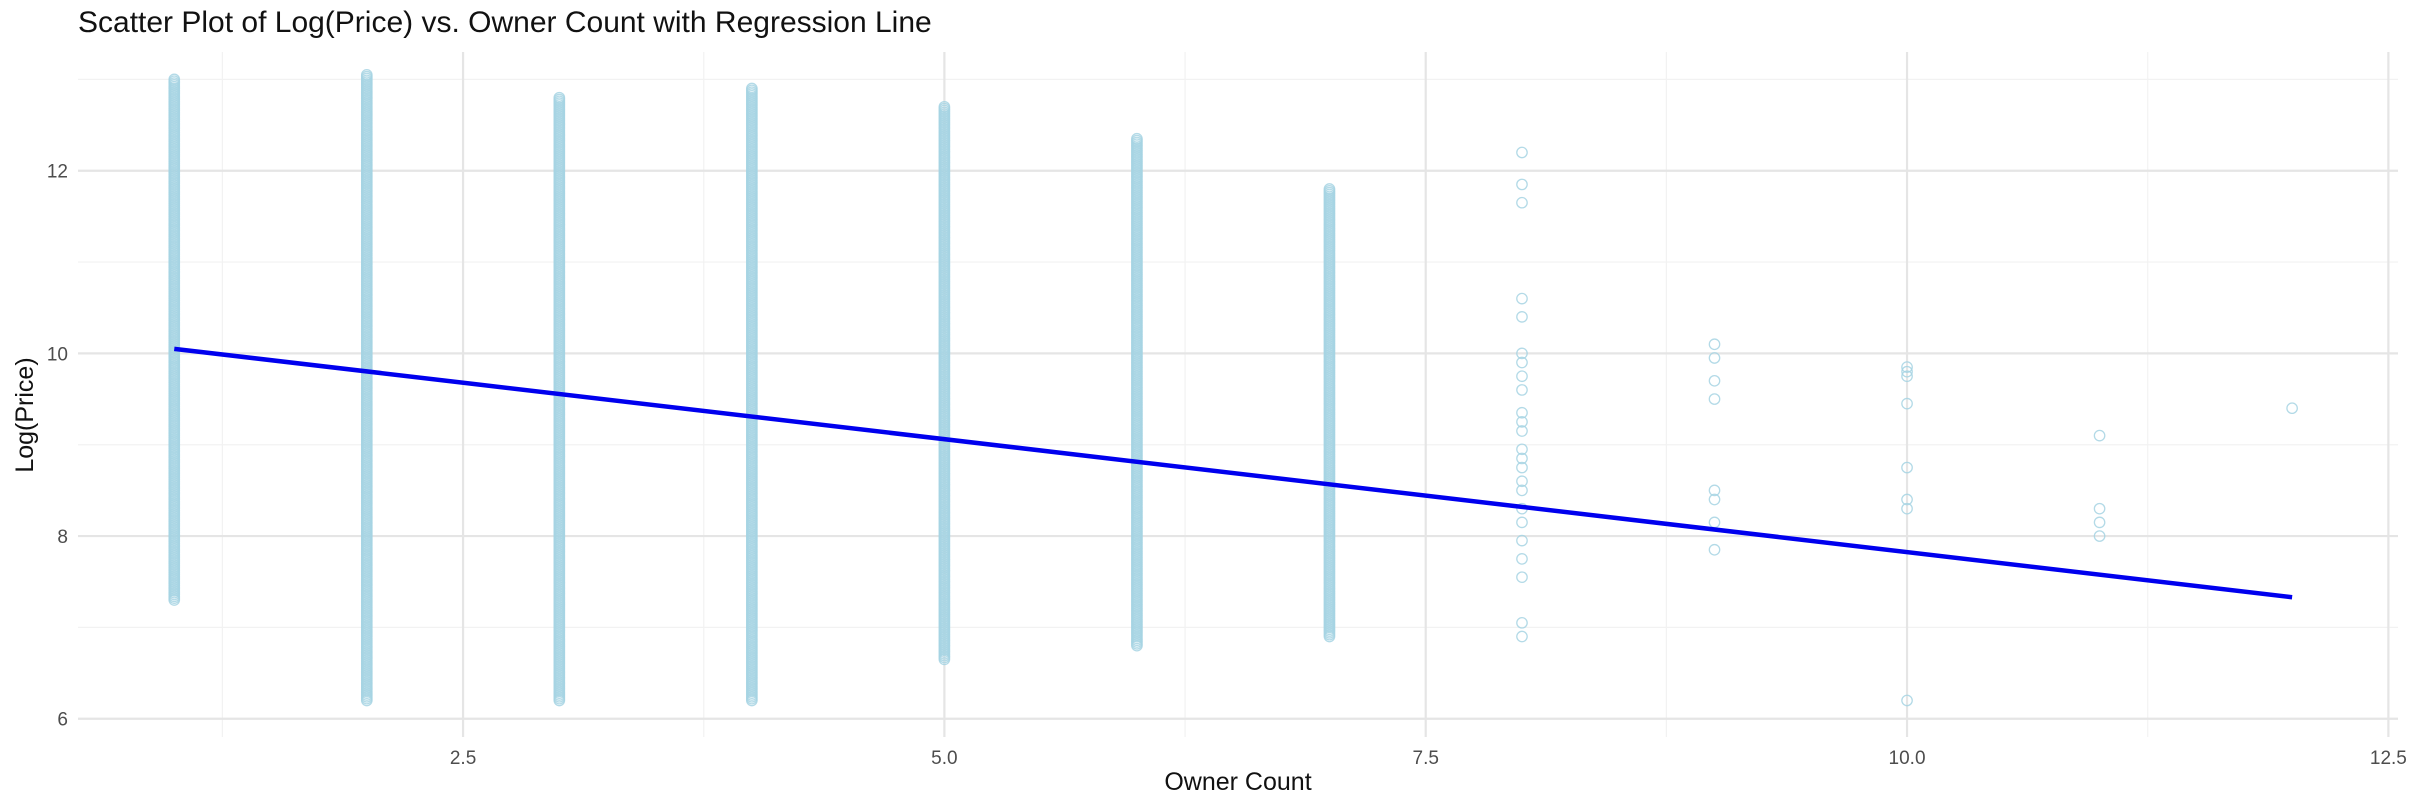 This screenshot has height=808, width=2411. Describe the element at coordinates (2388, 758) in the screenshot. I see `x-tick-label: 12.5` at that location.